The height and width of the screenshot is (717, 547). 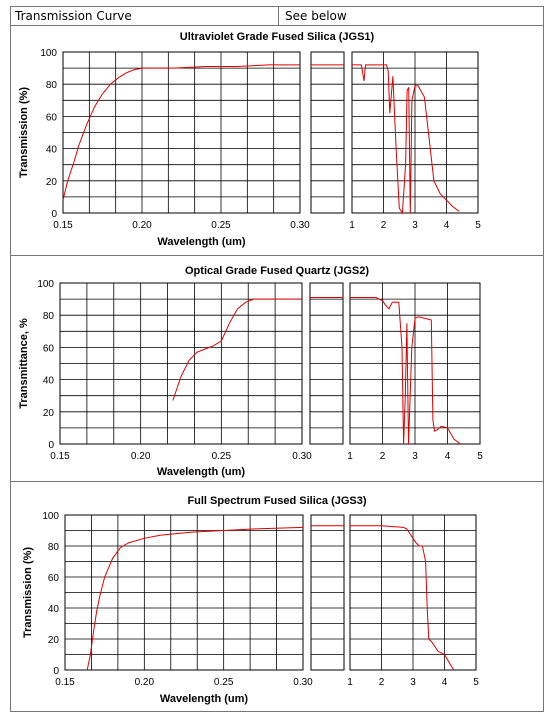 What do you see at coordinates (145, 16) in the screenshot?
I see `spec-label: Transmission Curve` at bounding box center [145, 16].